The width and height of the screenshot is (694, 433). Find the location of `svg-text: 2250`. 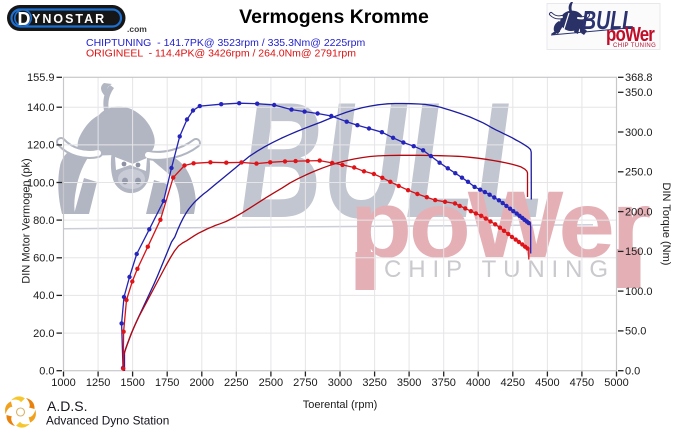

svg-text: 2250 is located at coordinates (236, 383).